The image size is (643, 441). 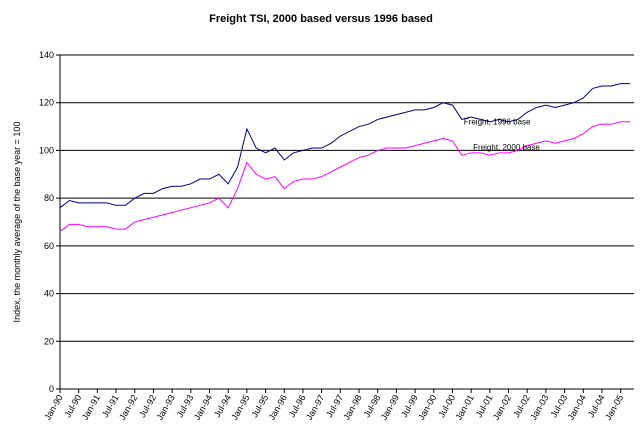 I want to click on x-tick-label: Jan-96, so click(x=278, y=407).